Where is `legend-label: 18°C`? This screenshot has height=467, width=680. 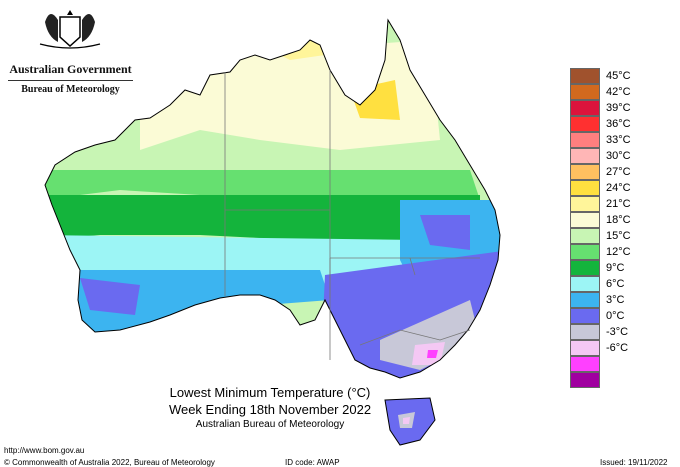
legend-label: 18°C is located at coordinates (618, 220).